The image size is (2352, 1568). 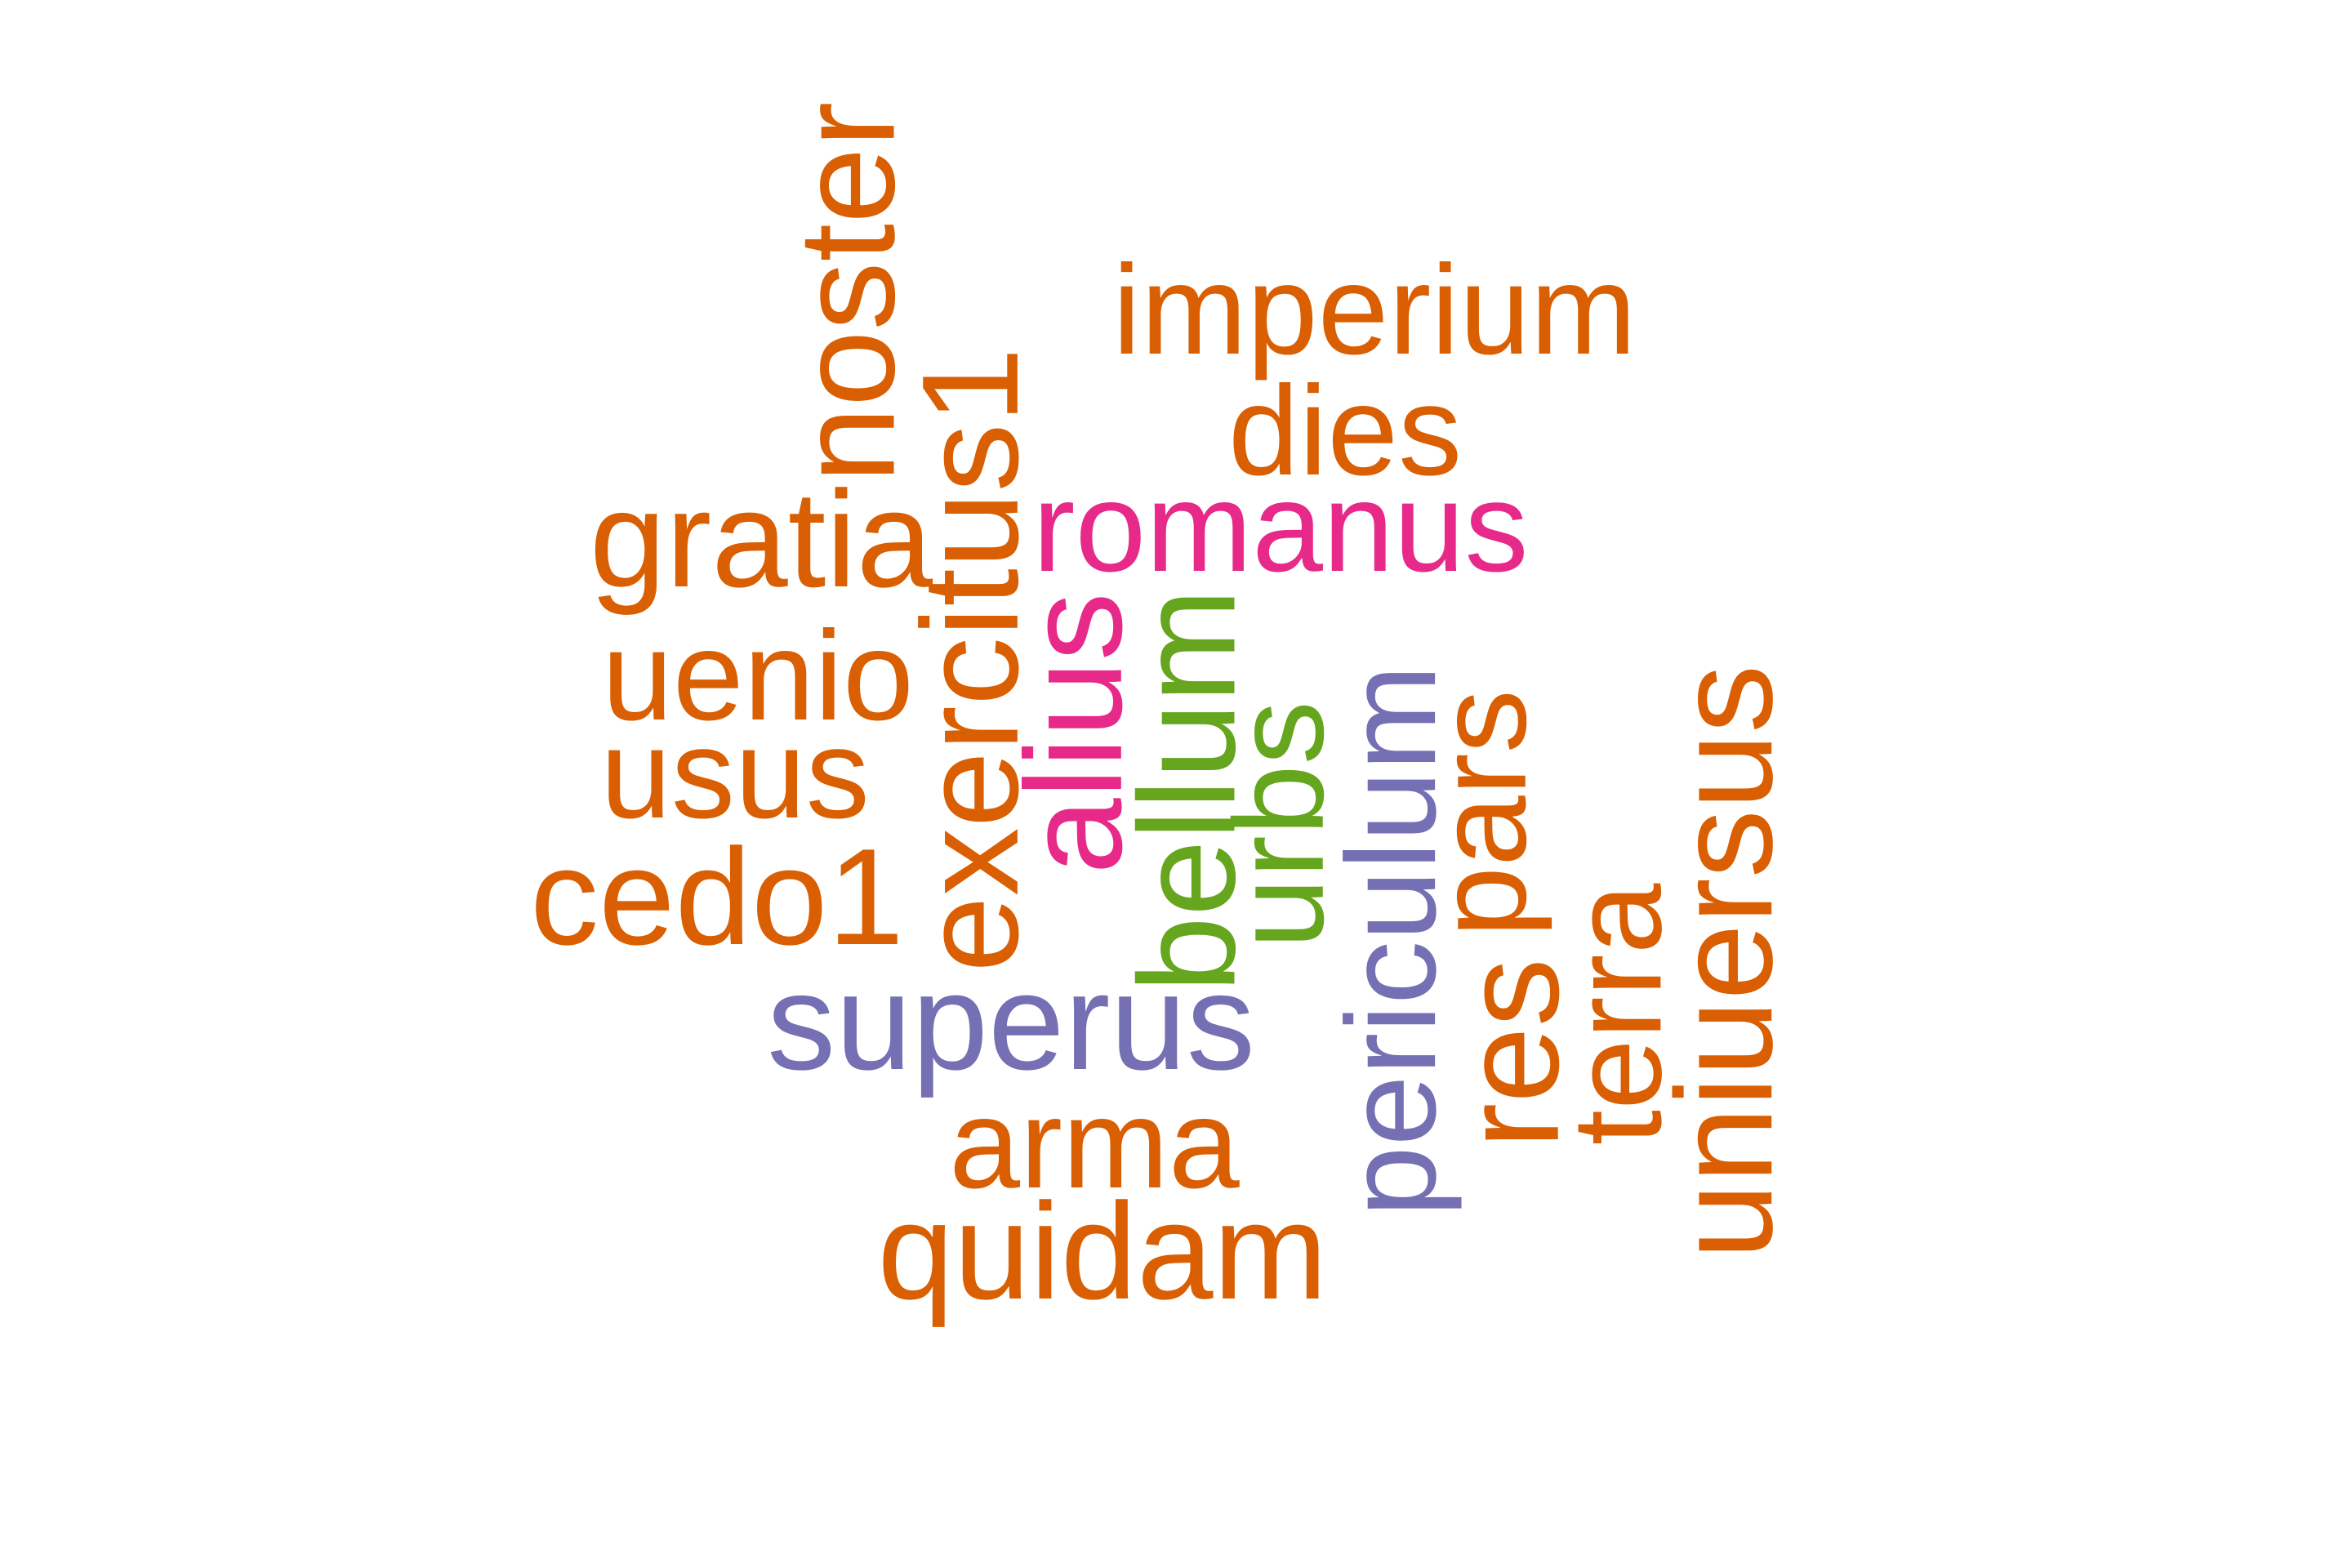 What do you see at coordinates (1482, 813) in the screenshot?
I see `word-pars: pars` at bounding box center [1482, 813].